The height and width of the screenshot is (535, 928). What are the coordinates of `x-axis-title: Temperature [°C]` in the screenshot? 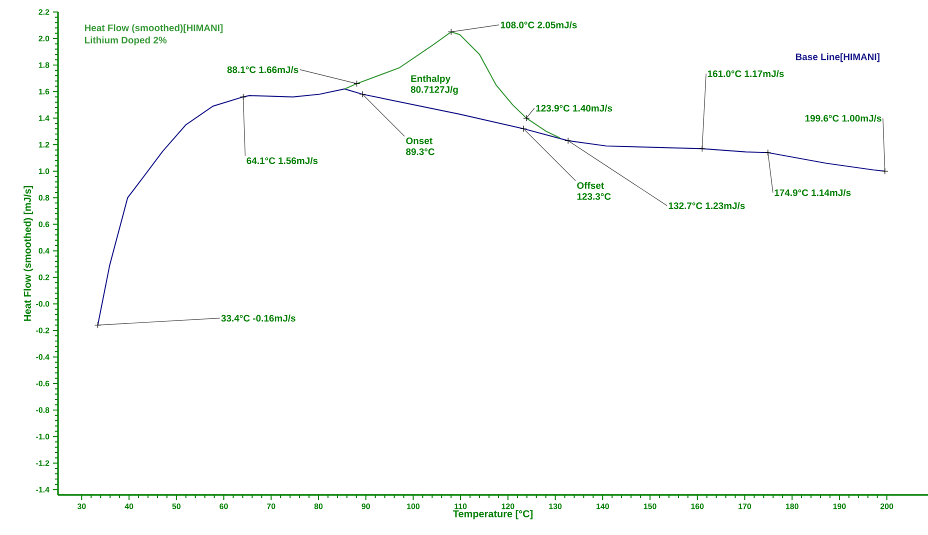 It's located at (493, 515).